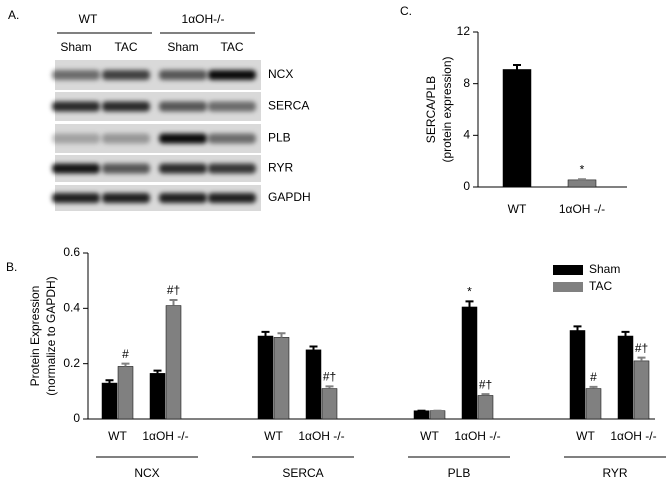 The width and height of the screenshot is (669, 484). I want to click on group-label: PLB, so click(459, 473).